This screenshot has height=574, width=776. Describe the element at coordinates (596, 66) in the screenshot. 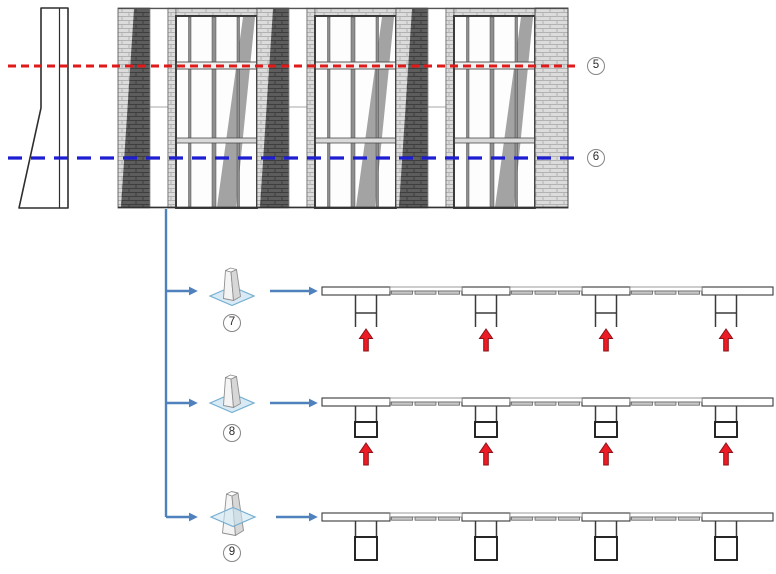

I see `upper-section-line-badge: 5` at that location.